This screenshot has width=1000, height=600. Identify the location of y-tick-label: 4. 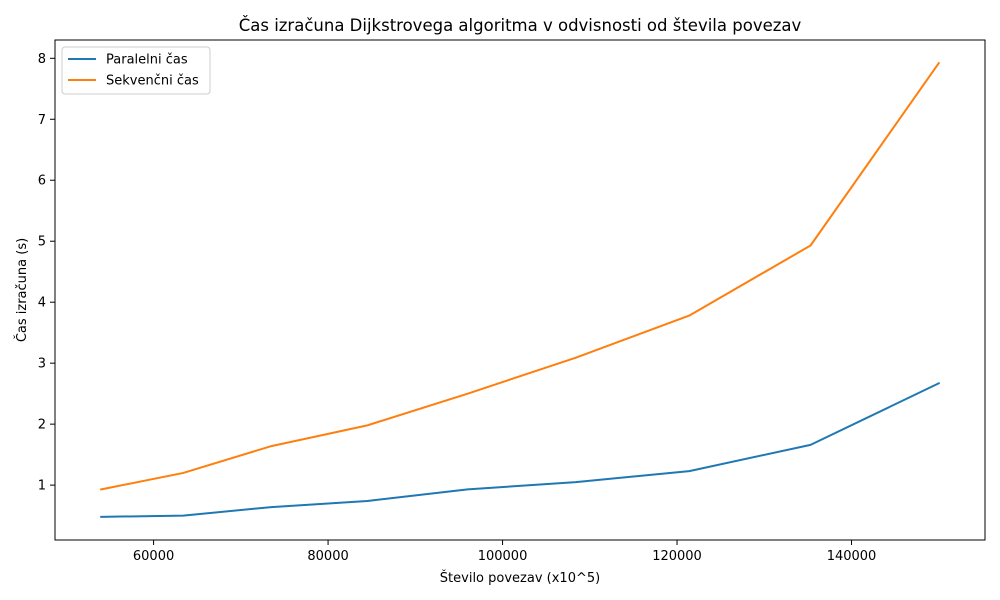
(42, 303).